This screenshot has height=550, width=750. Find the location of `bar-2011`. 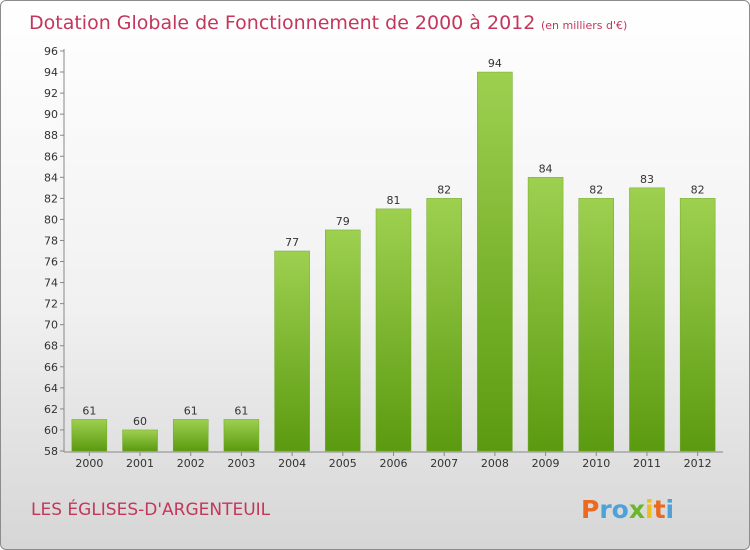

bar-2011 is located at coordinates (647, 319).